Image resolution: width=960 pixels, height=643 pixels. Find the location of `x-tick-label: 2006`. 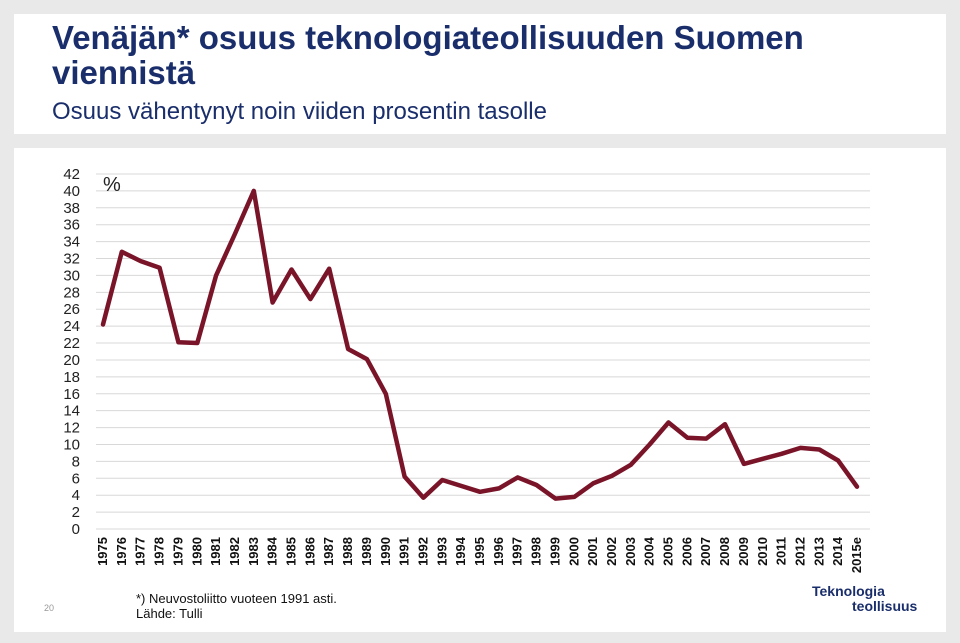

x-tick-label: 2006 is located at coordinates (686, 551).